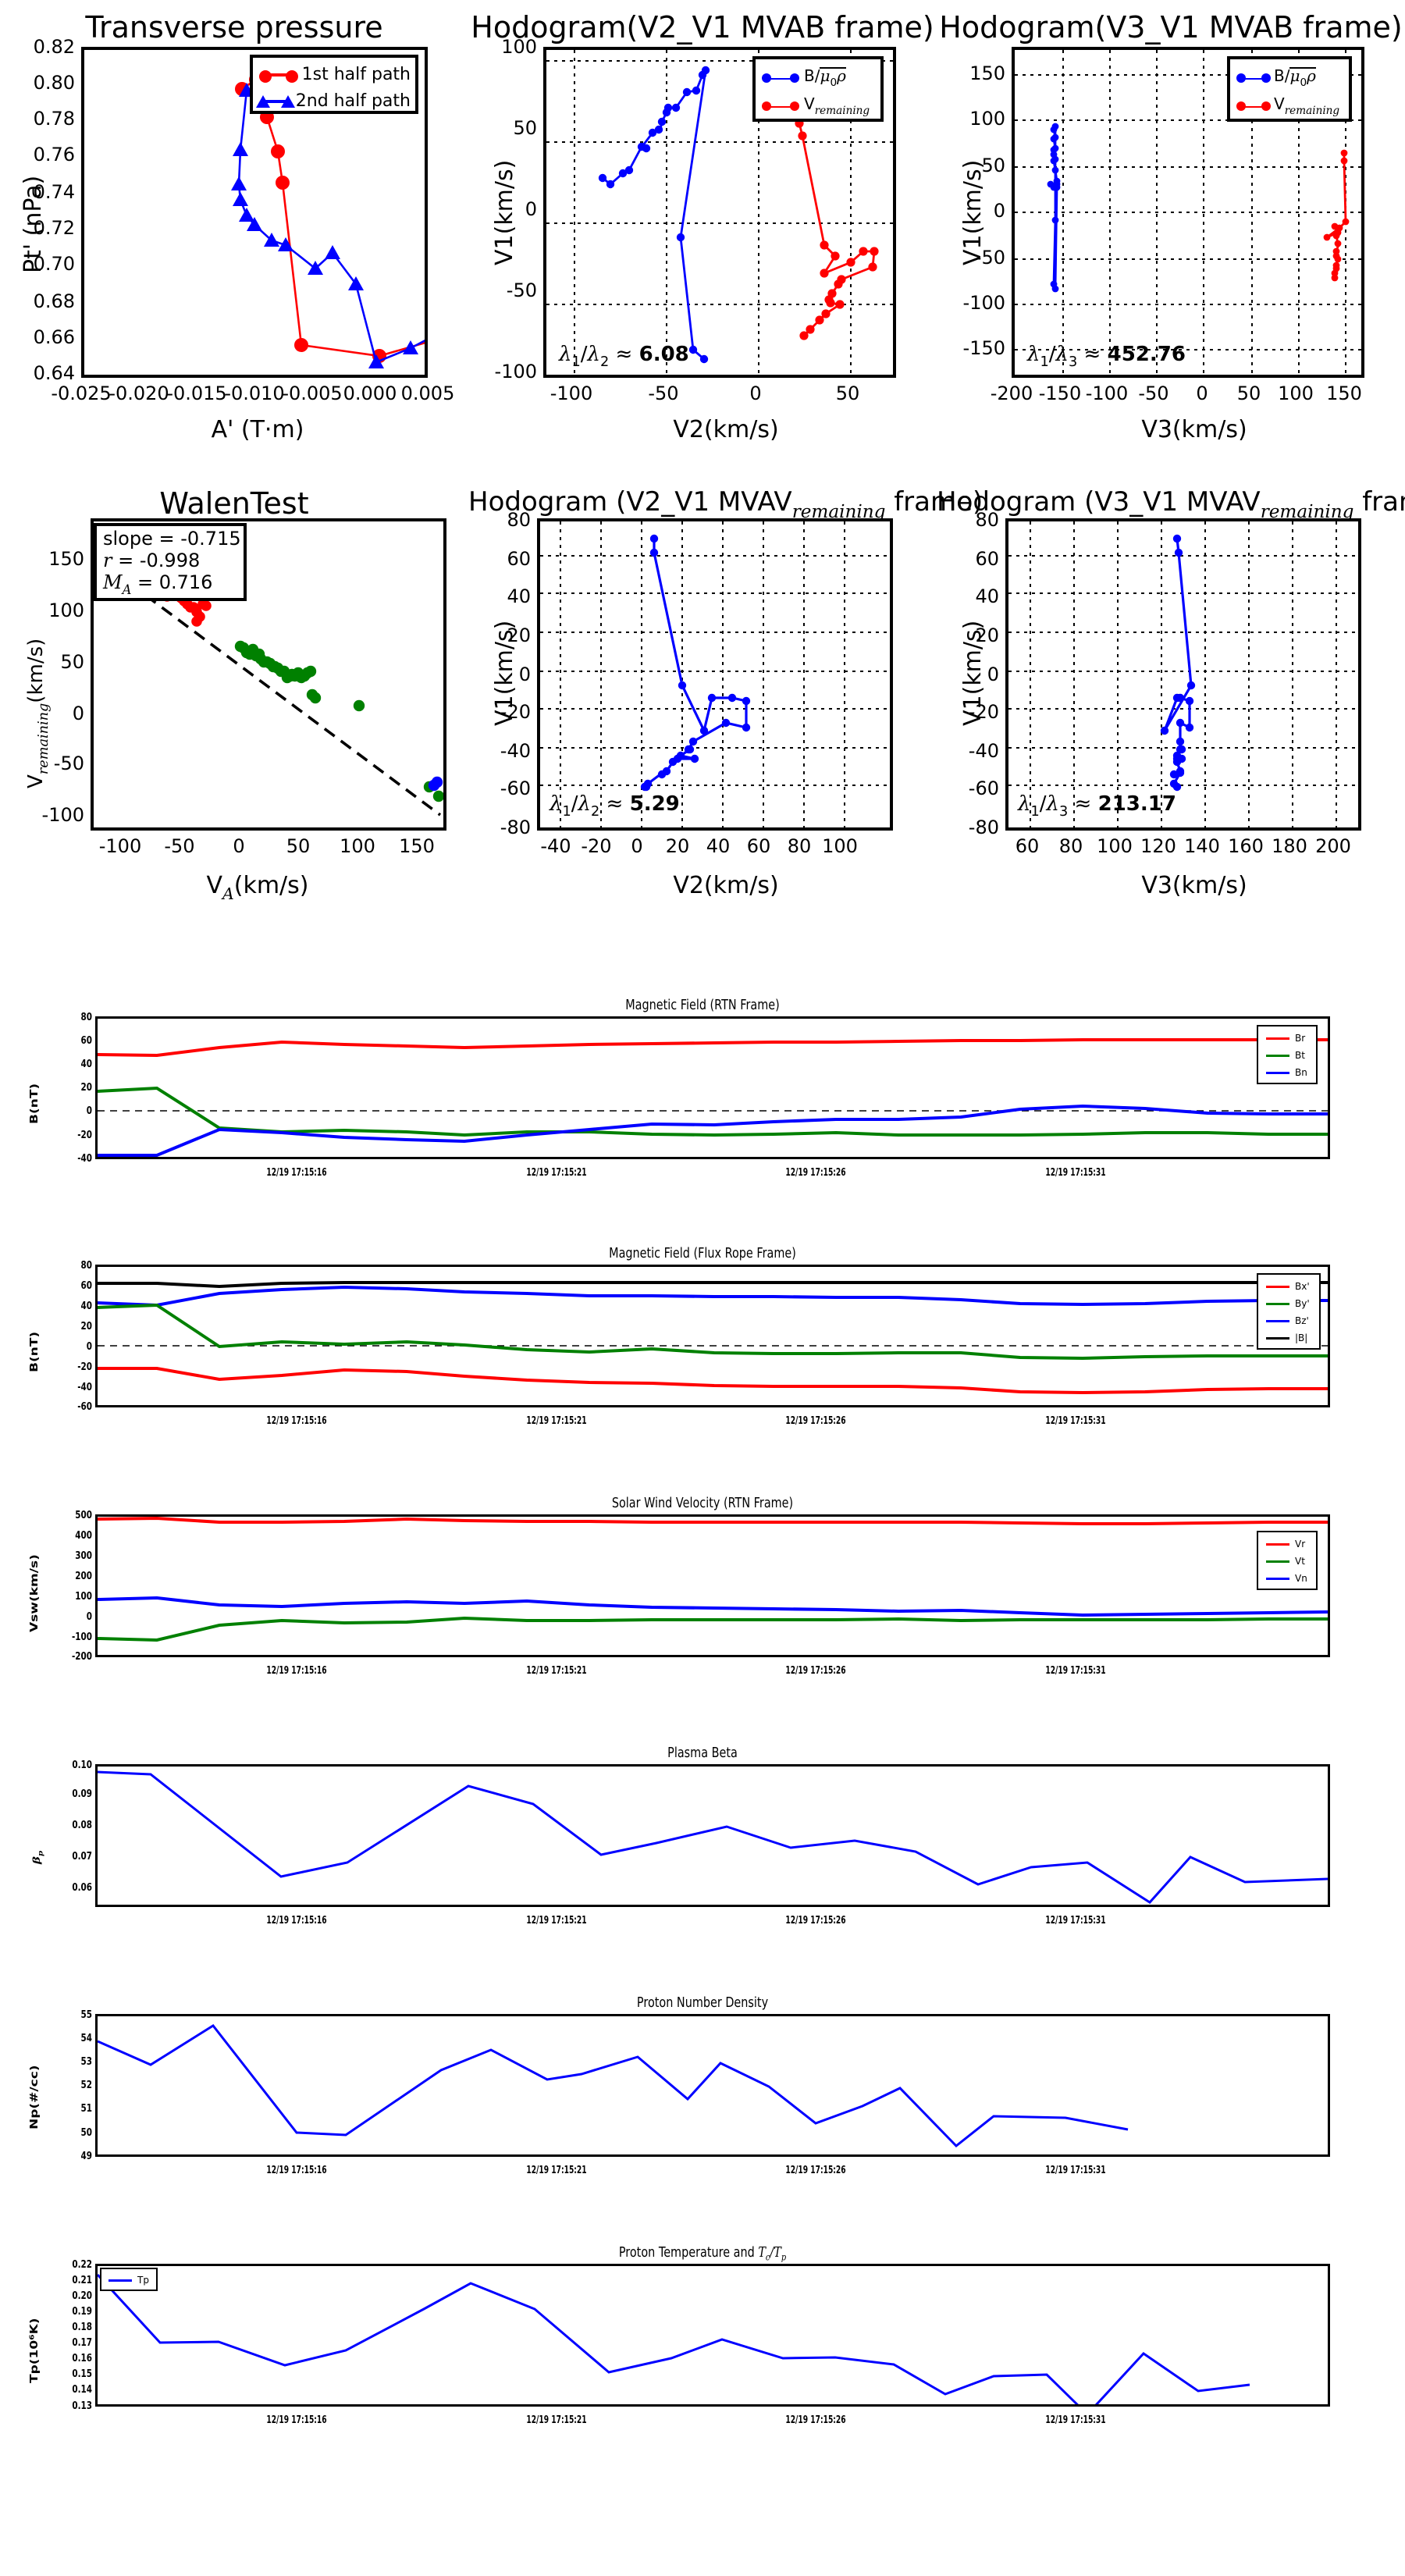  I want to click on legend: 1st half path 2nd half path, so click(334, 84).